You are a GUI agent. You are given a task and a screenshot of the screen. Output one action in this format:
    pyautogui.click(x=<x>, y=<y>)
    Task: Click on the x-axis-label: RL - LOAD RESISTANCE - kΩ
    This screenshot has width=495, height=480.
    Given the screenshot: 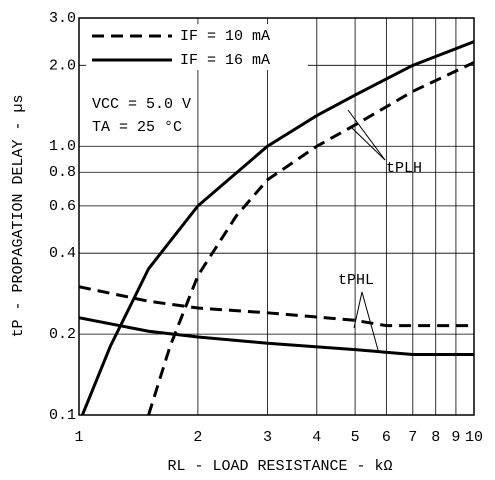 What is the action you would take?
    pyautogui.click(x=279, y=466)
    